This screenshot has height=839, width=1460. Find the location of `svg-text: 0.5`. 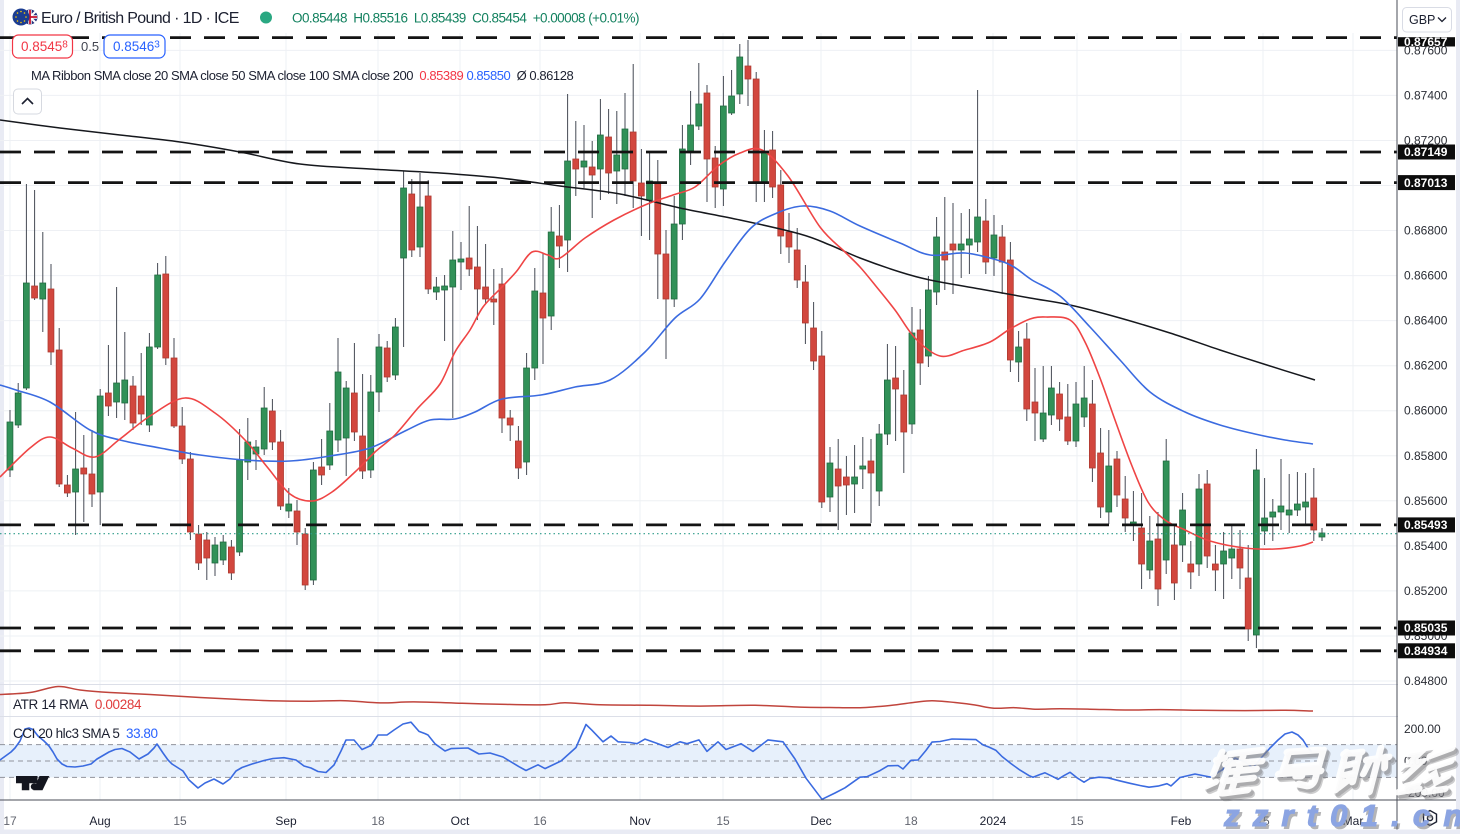

svg-text: 0.5 is located at coordinates (90, 46).